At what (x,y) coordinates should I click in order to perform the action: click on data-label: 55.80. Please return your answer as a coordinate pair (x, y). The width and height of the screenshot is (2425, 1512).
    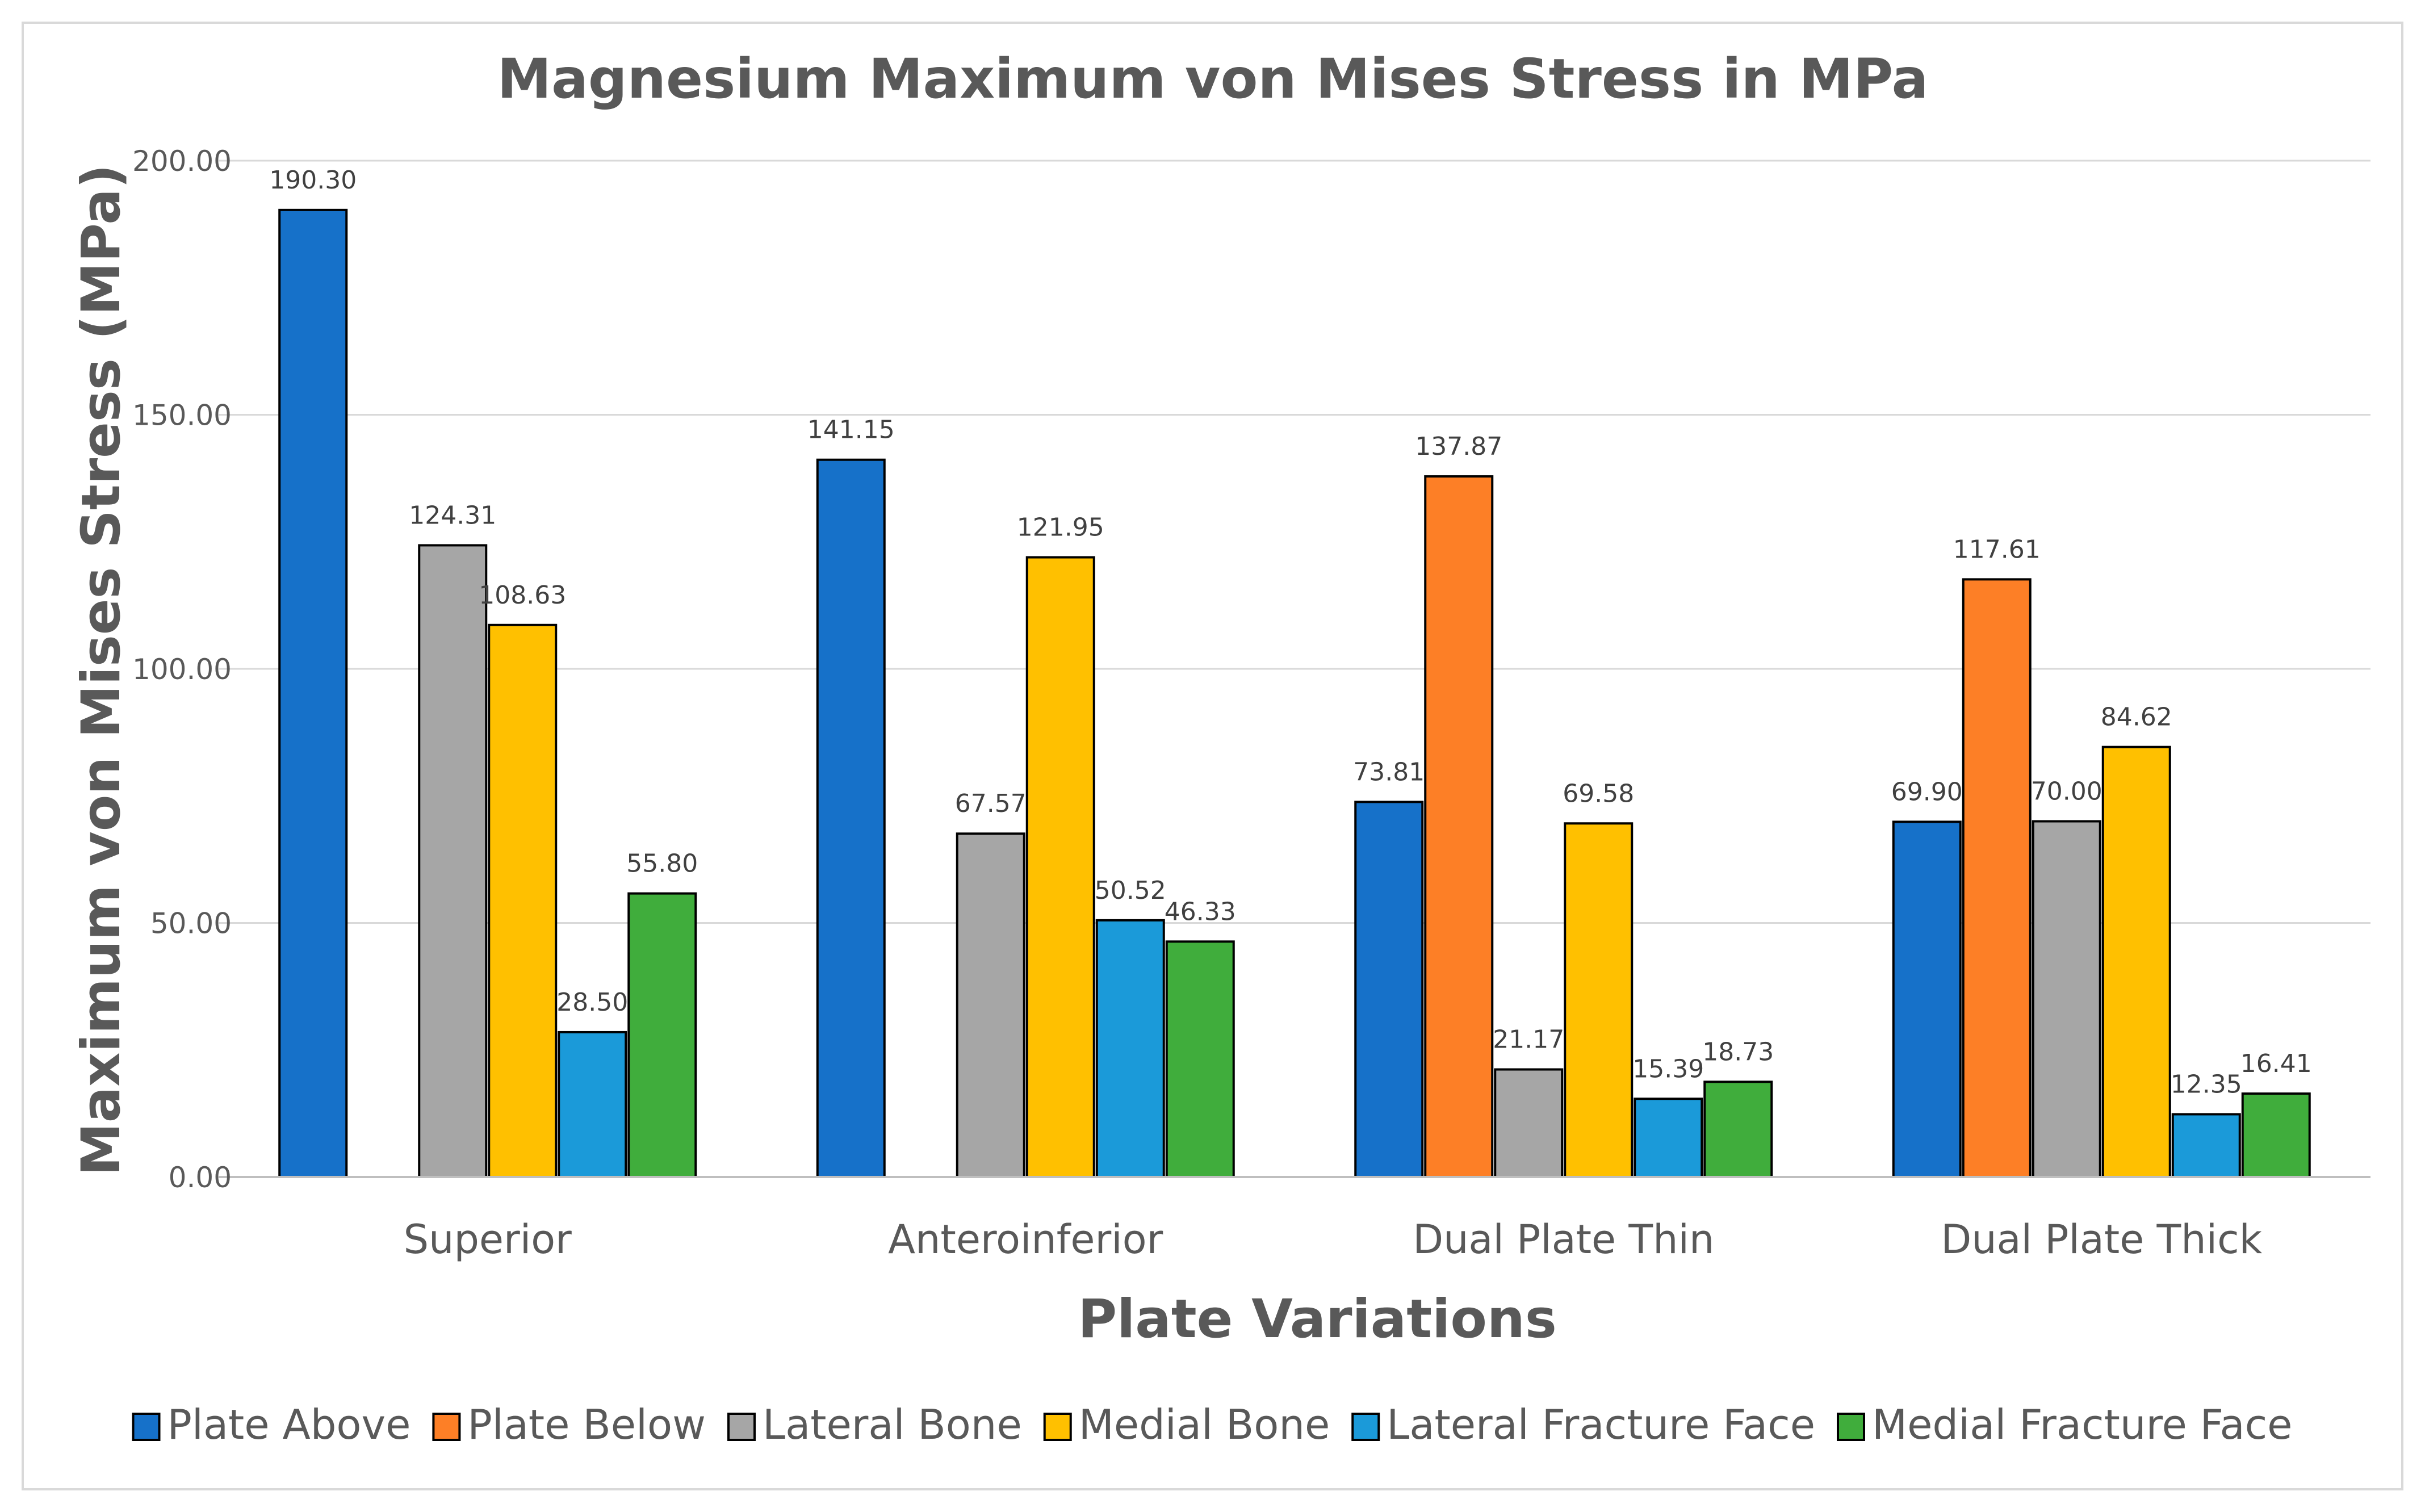
    Looking at the image, I should click on (662, 863).